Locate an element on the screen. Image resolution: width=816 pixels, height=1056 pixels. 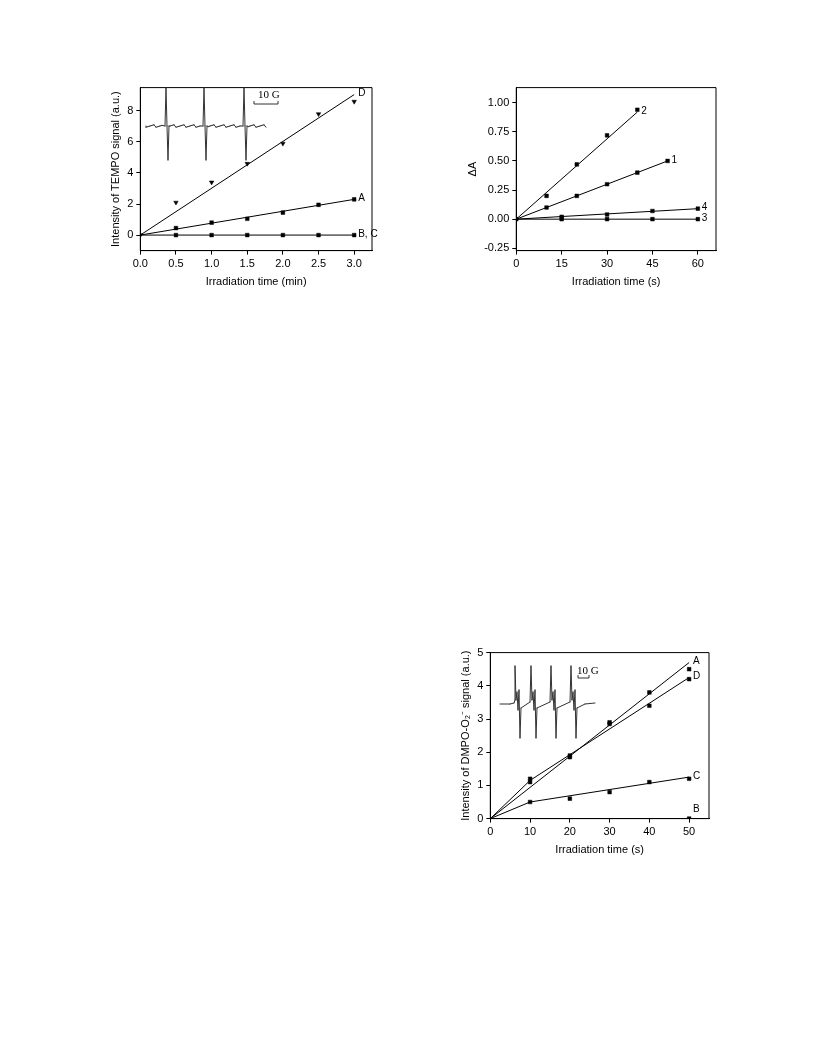
y-axis-title: Intensity of TEMPO signal (a.u.) is located at coordinates (114, 169).